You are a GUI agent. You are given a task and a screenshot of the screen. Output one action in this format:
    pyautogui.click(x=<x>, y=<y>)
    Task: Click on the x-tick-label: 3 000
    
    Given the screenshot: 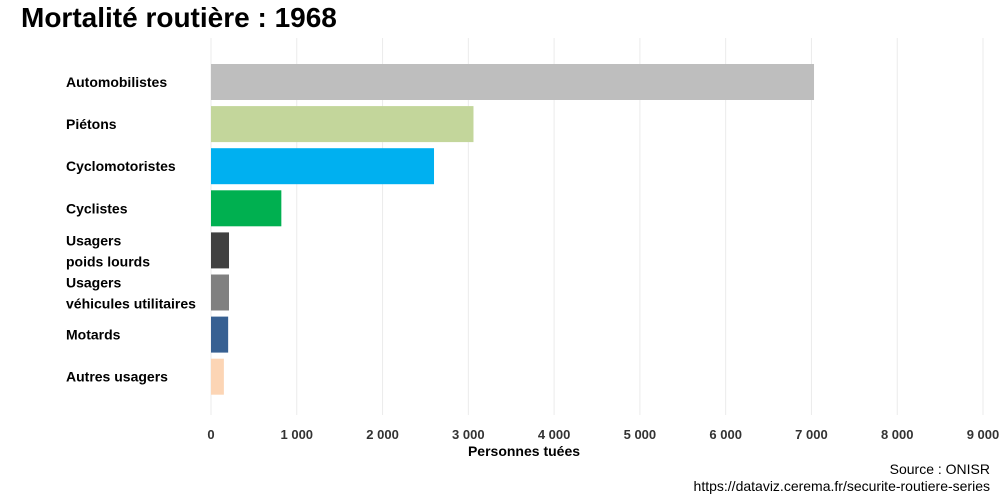 What is the action you would take?
    pyautogui.click(x=468, y=434)
    